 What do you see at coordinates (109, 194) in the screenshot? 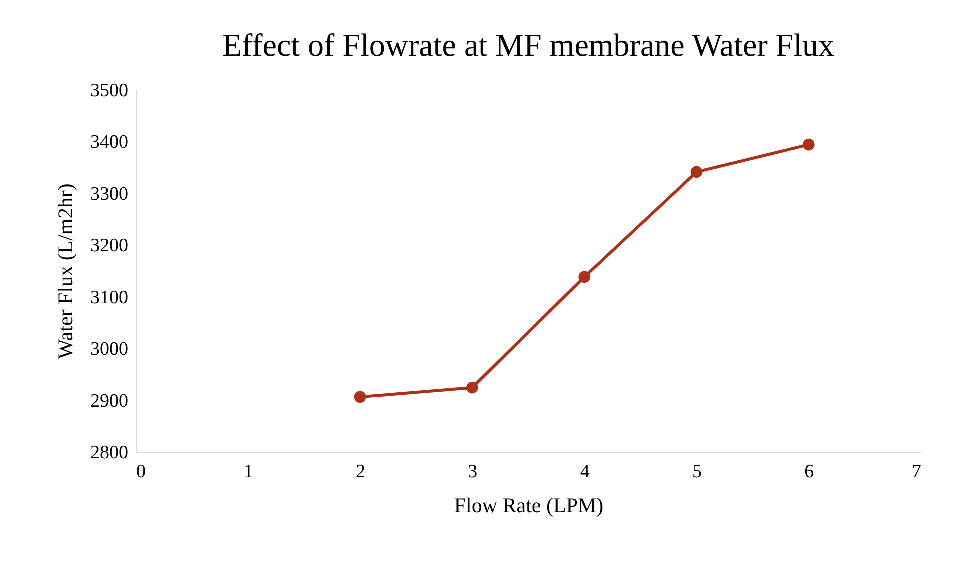
I see `y-tick-label: 3300` at bounding box center [109, 194].